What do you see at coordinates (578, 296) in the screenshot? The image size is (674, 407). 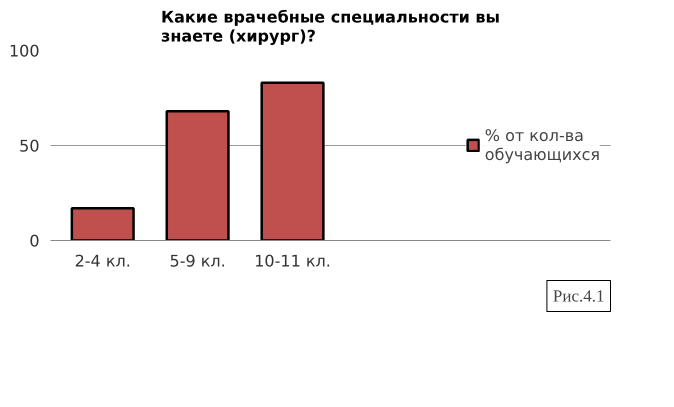 I see `text: Рис.4.1` at bounding box center [578, 296].